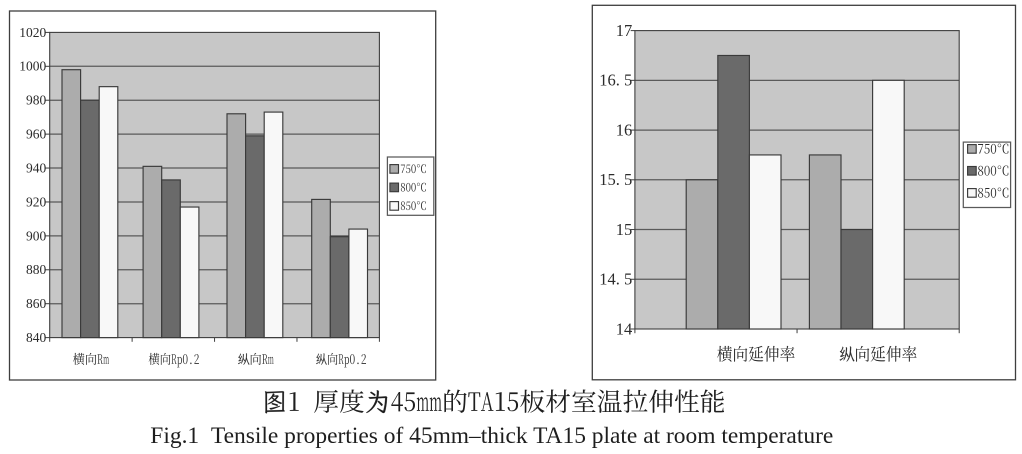 The width and height of the screenshot is (1022, 454). What do you see at coordinates (36, 235) in the screenshot?
I see `svg-text: 900` at bounding box center [36, 235].